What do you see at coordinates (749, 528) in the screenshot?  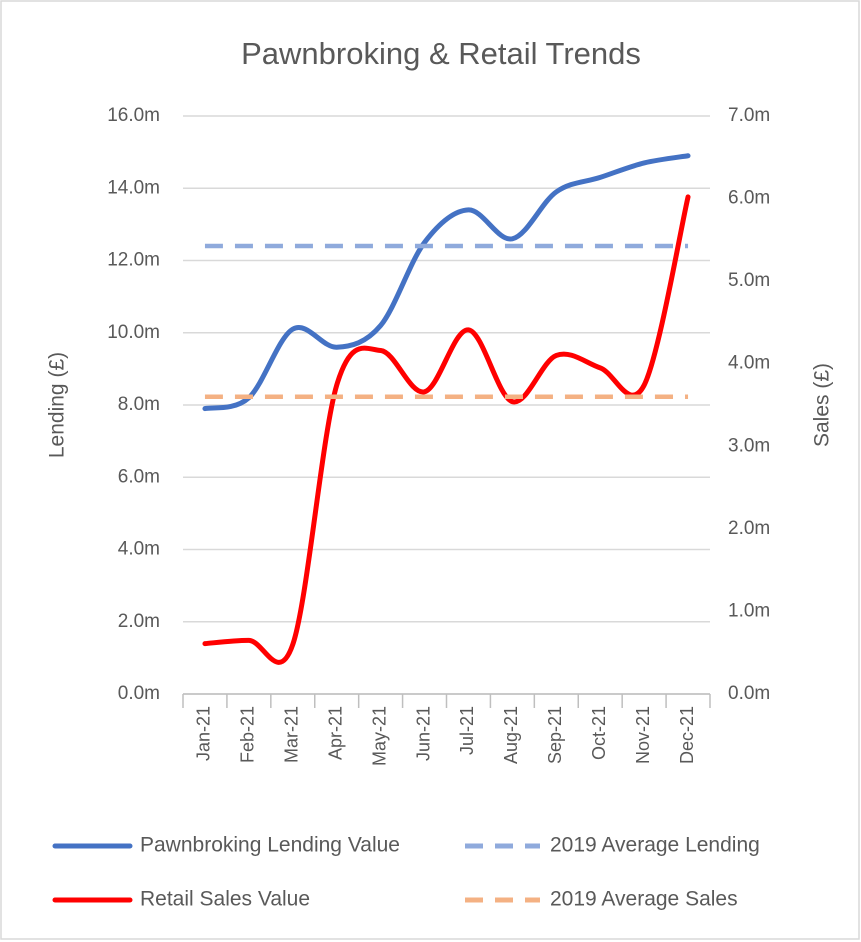 I see `y2-tick-label: 2.0m` at bounding box center [749, 528].